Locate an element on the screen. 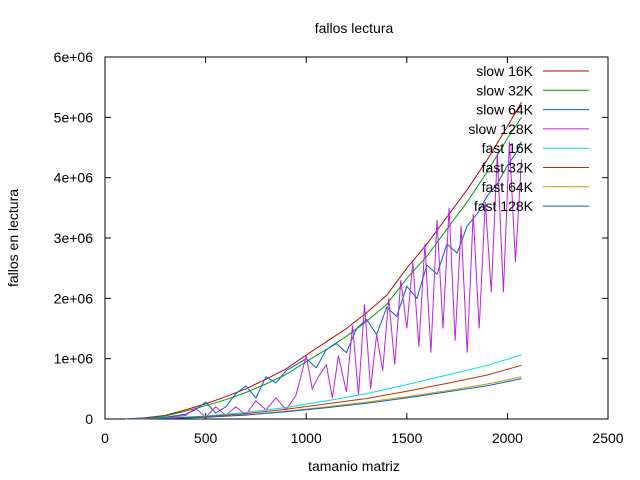  y-tick-label: 3e+06 is located at coordinates (74, 238).